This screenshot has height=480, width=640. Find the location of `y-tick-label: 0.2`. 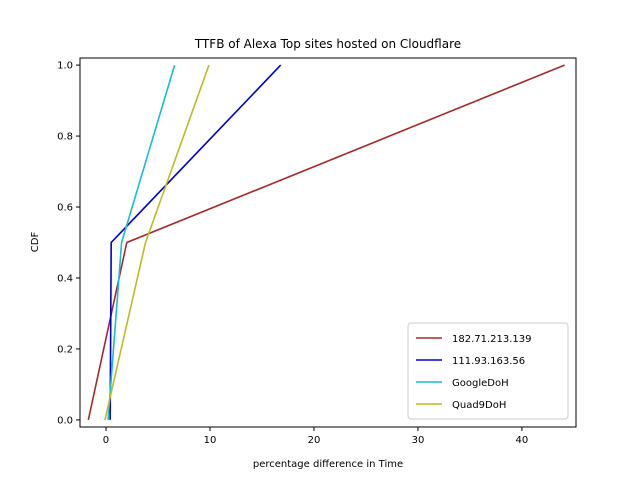

y-tick-label: 0.2 is located at coordinates (65, 349).